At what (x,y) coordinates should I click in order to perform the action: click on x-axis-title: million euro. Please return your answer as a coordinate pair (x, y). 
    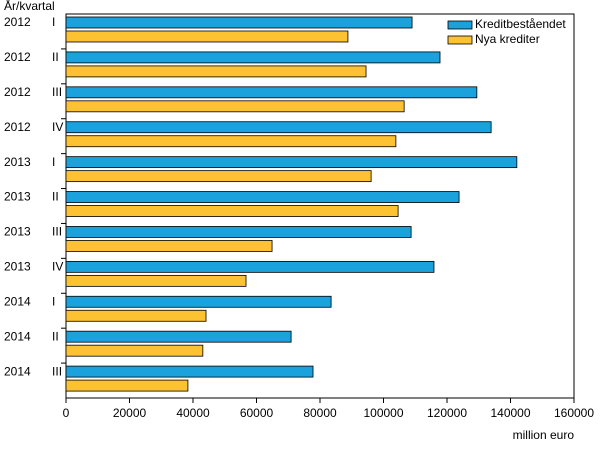
    Looking at the image, I should click on (544, 435).